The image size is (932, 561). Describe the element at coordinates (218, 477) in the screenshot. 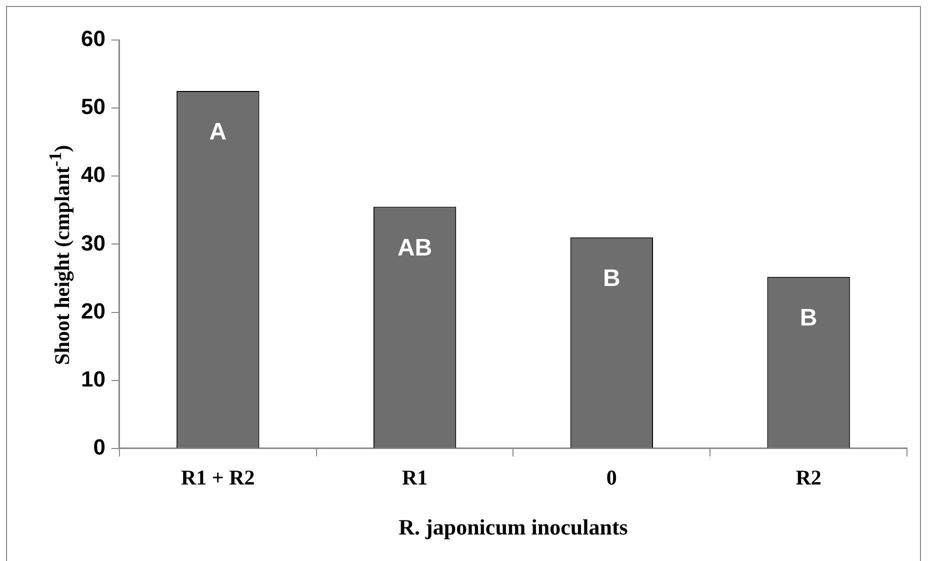

I see `x-tick-label: R1 + R2` at that location.